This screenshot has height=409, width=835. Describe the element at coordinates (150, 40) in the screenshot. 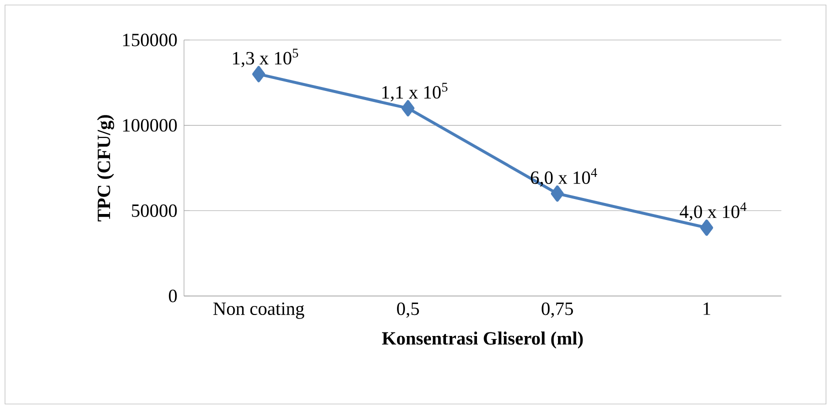

I see `y-tick-label: 150000` at that location.